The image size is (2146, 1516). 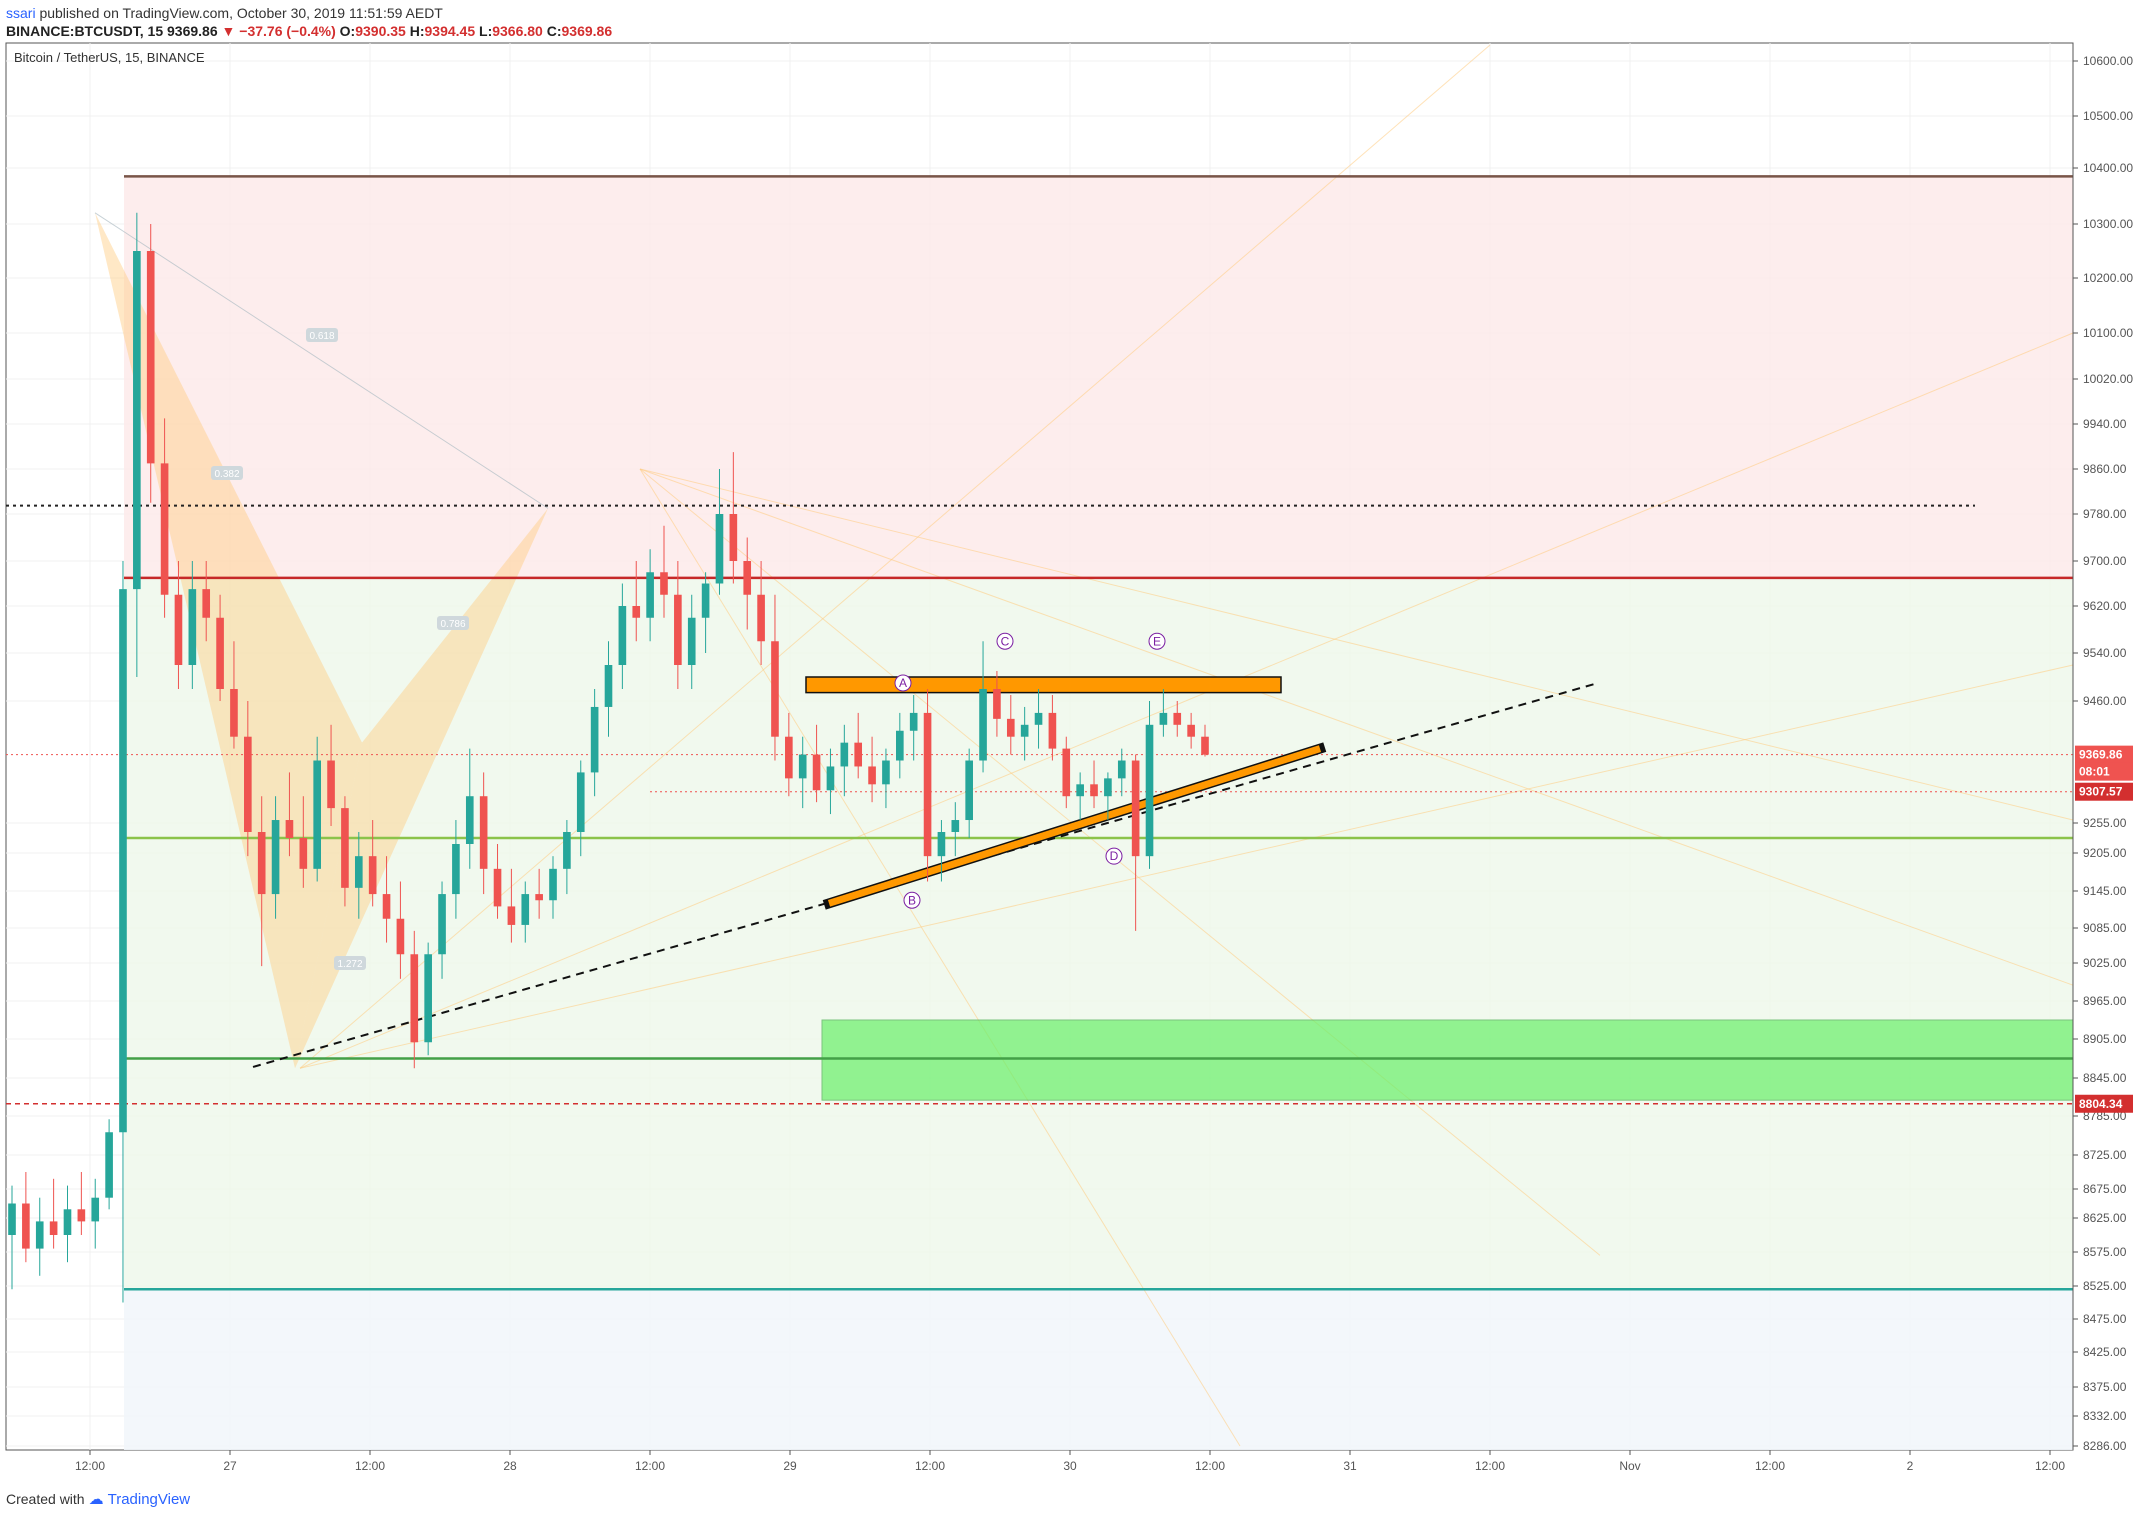 What do you see at coordinates (1157, 641) in the screenshot?
I see `wave-label-e: E` at bounding box center [1157, 641].